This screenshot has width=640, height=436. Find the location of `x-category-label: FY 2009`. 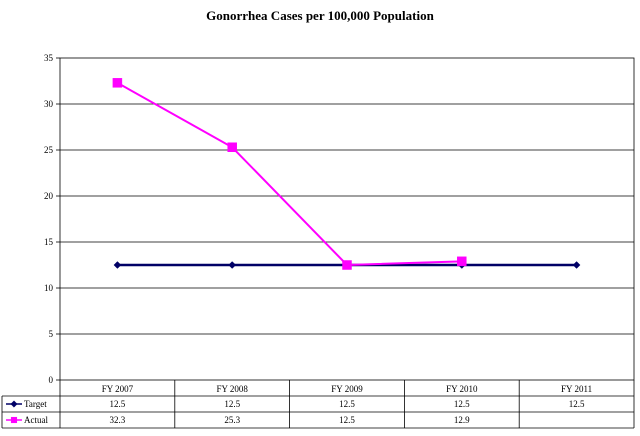

x-category-label: FY 2009 is located at coordinates (347, 389).